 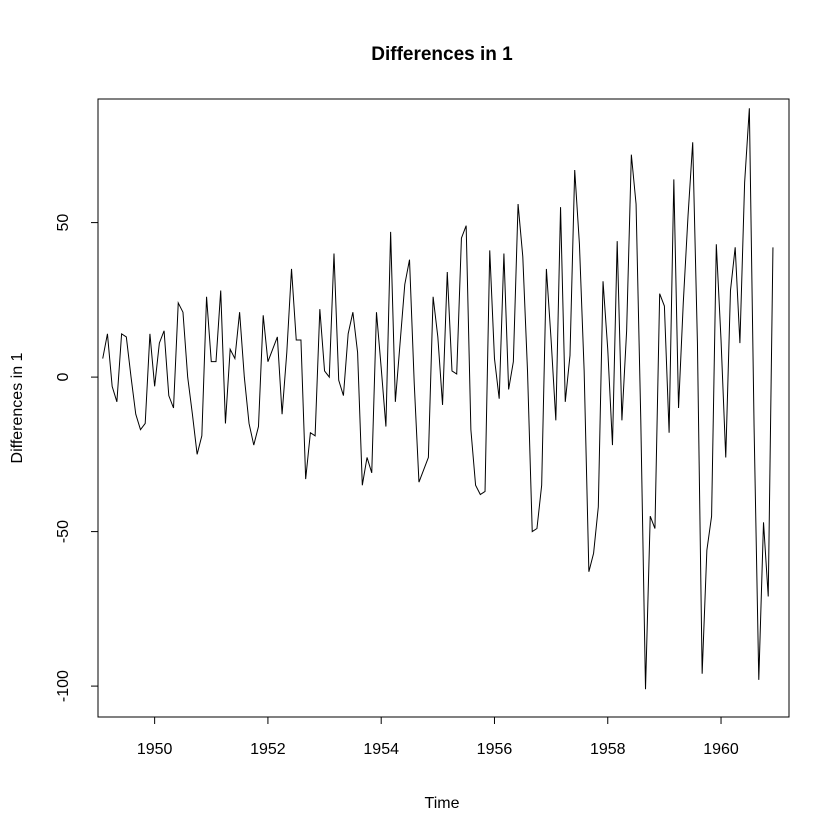 I want to click on x-tick-label: 1954, so click(x=381, y=749).